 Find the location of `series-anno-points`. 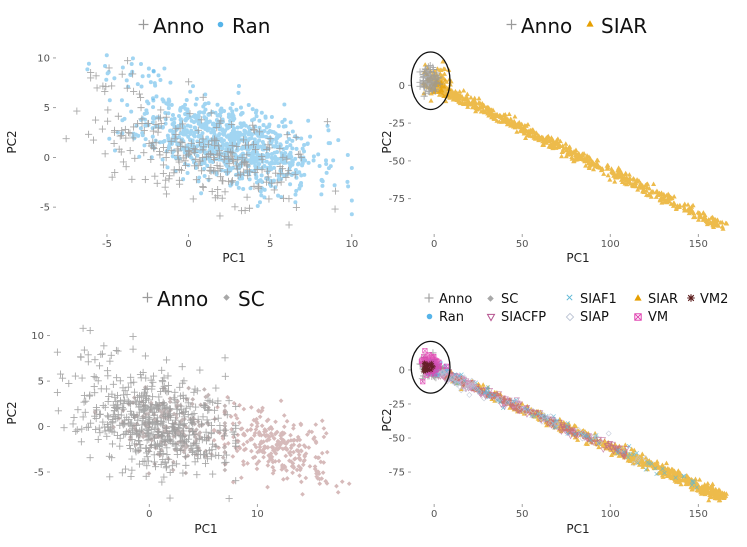

series-anno-points is located at coordinates (107, 345).